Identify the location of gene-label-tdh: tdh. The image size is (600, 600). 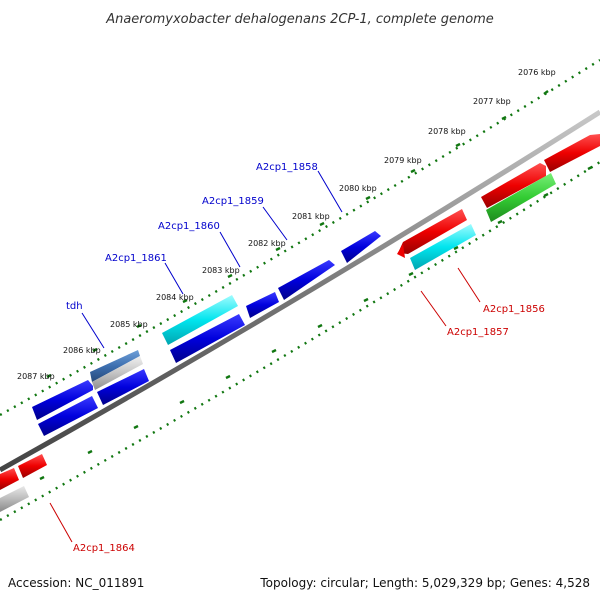
(74, 306).